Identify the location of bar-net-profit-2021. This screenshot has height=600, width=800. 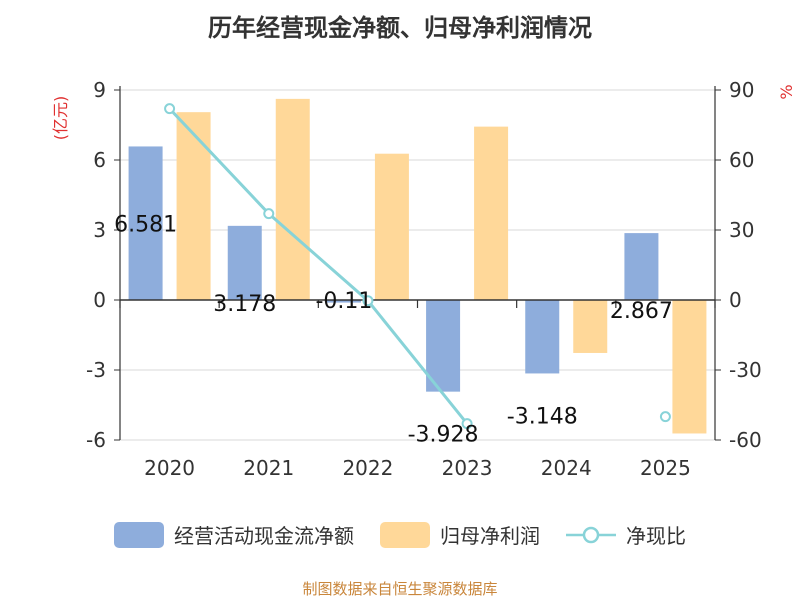
(292, 199).